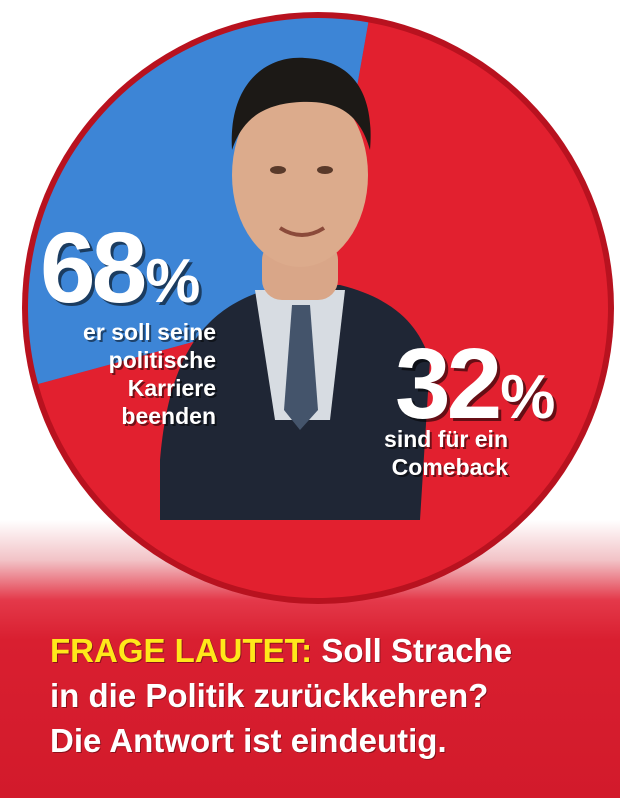 The height and width of the screenshot is (798, 620). I want to click on caption-comeback: sind für ein Comeback, so click(419, 453).